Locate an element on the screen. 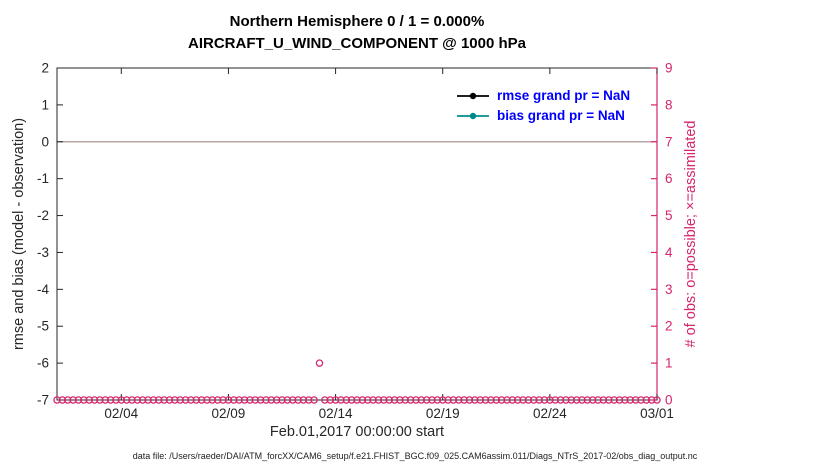  left-axis-ticks: 2 1 0 -1 -2 -3 -4 -5 -6 -7 is located at coordinates (50, 234).